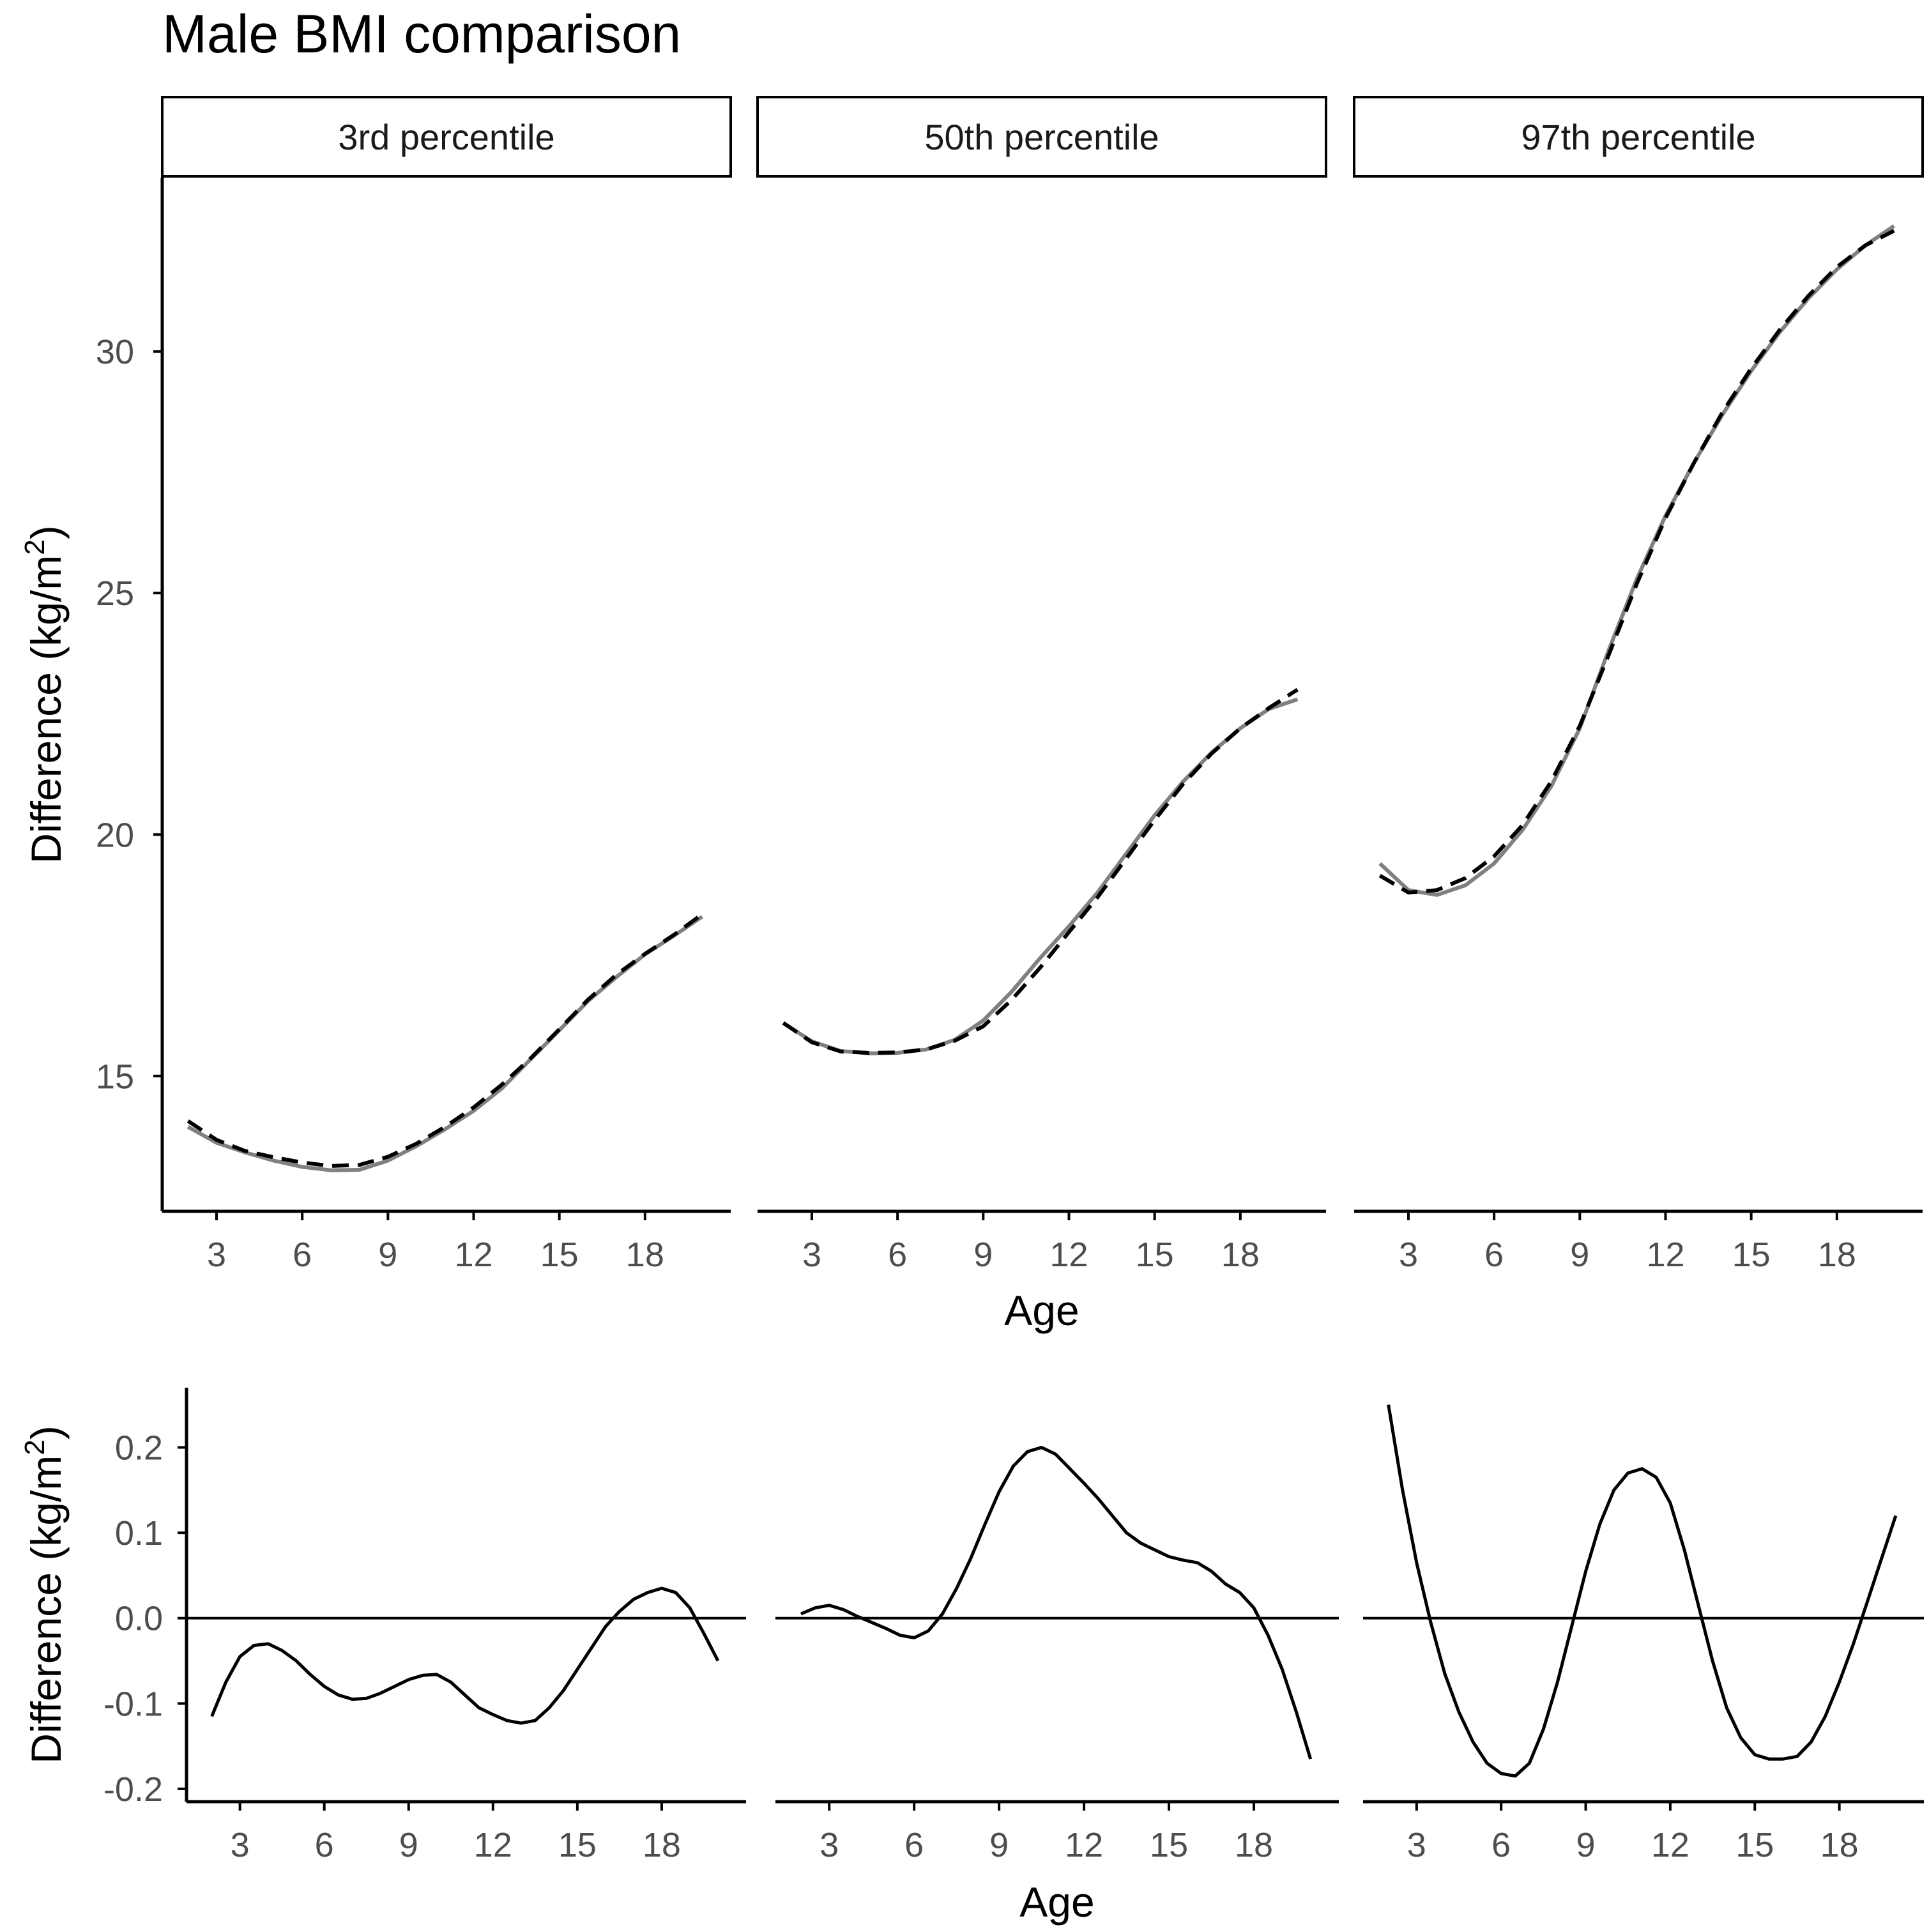  I want to click on y-tick-label: 20, so click(115, 835).